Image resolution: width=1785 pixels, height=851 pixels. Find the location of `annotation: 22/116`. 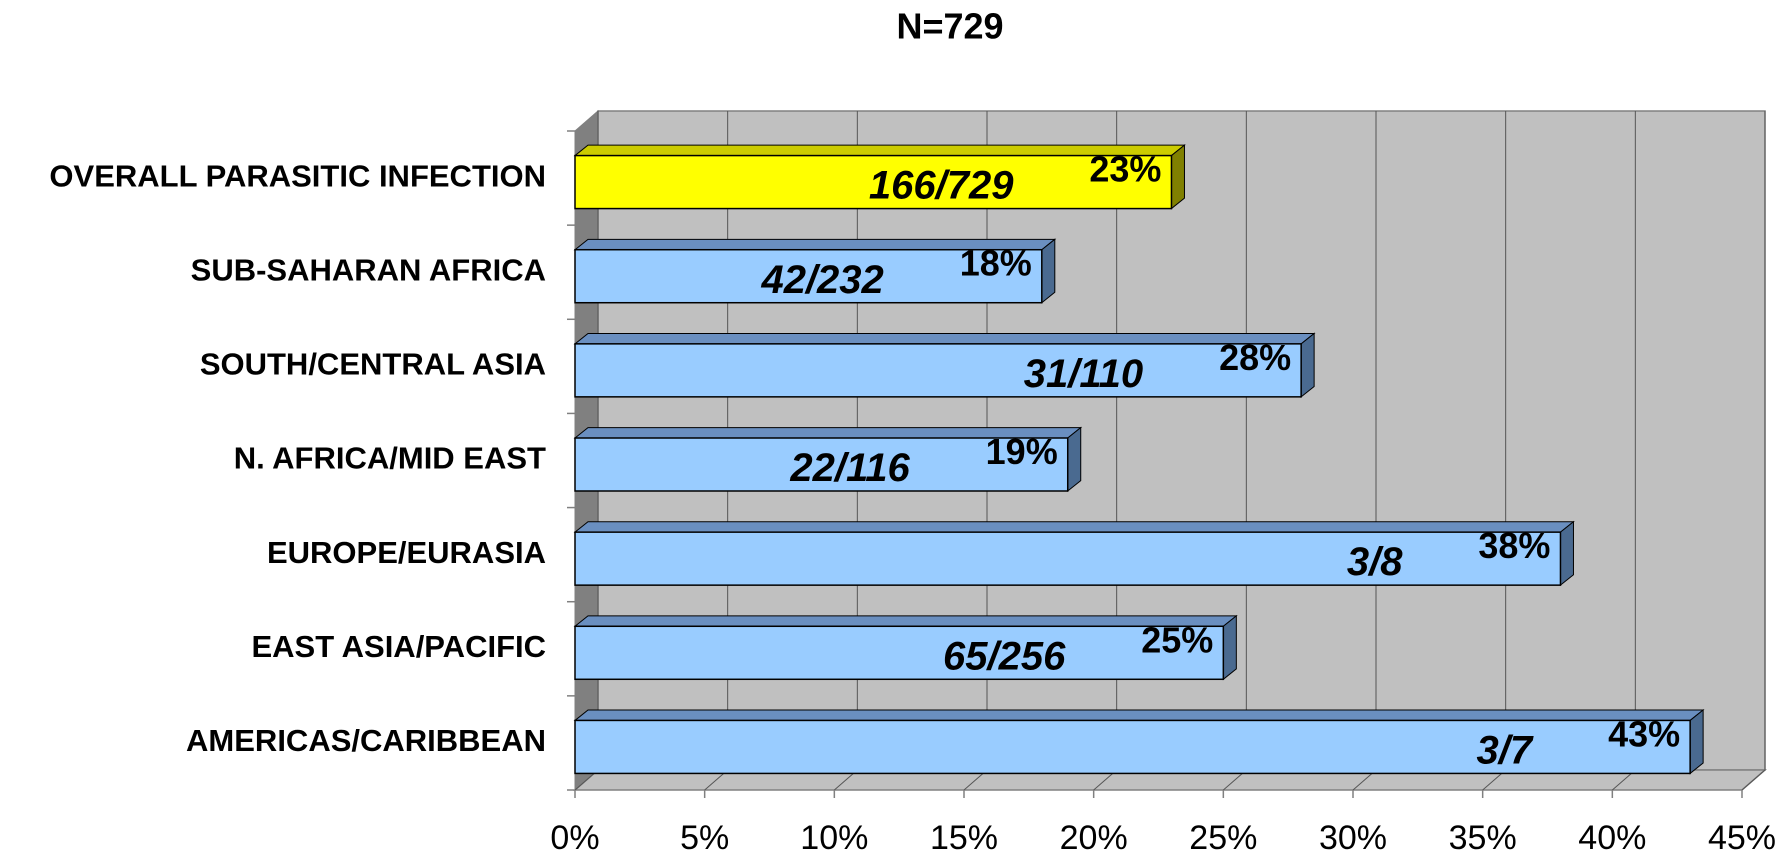

annotation: 22/116 is located at coordinates (849, 468).